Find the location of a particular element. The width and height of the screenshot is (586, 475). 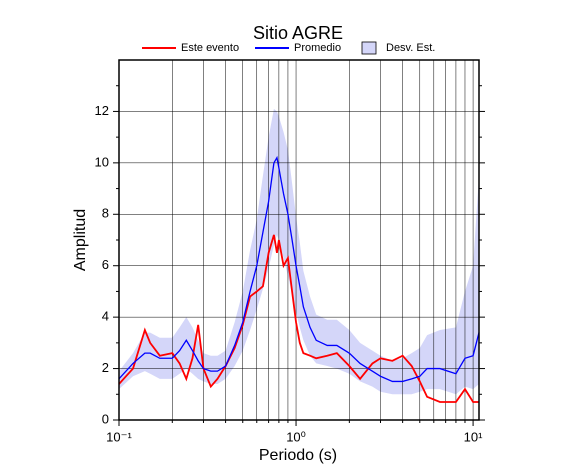

x-tick-label: 10⁰ is located at coordinates (296, 436).